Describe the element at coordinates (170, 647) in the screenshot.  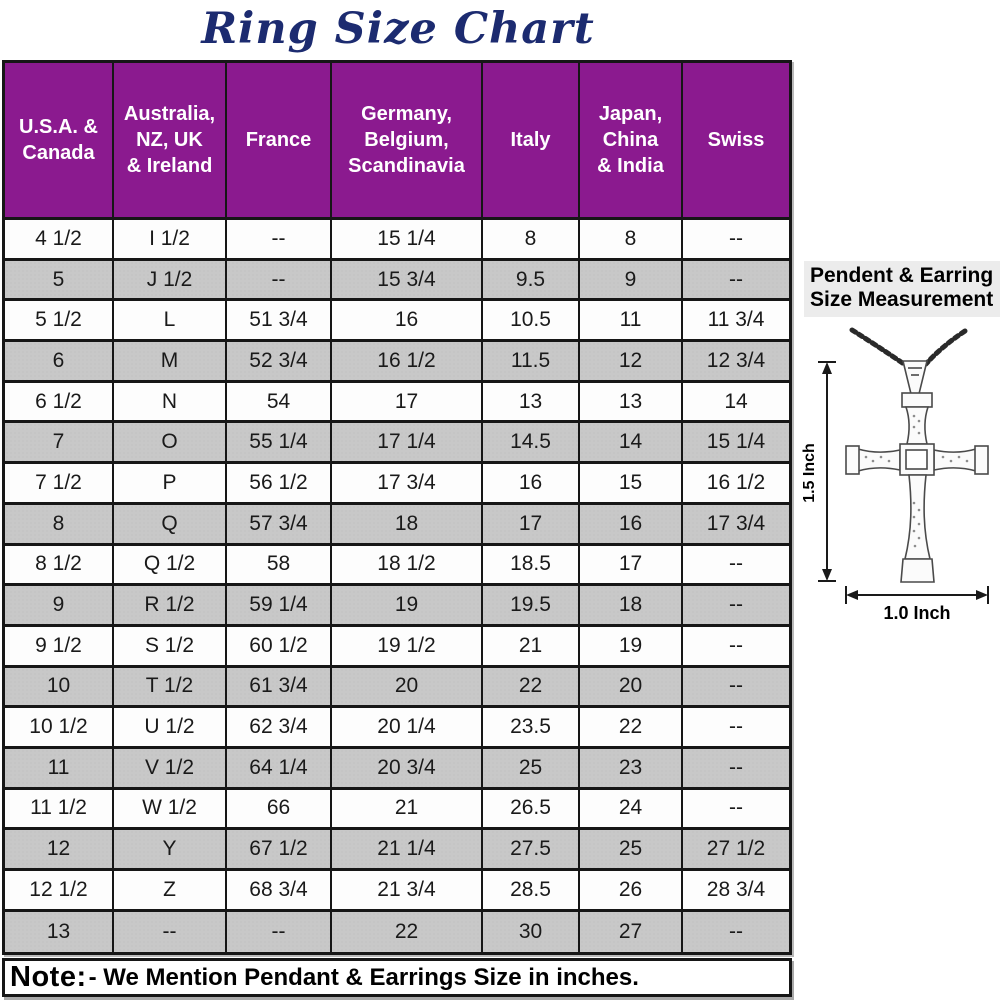
I see `table-cell: S 1/2` at that location.